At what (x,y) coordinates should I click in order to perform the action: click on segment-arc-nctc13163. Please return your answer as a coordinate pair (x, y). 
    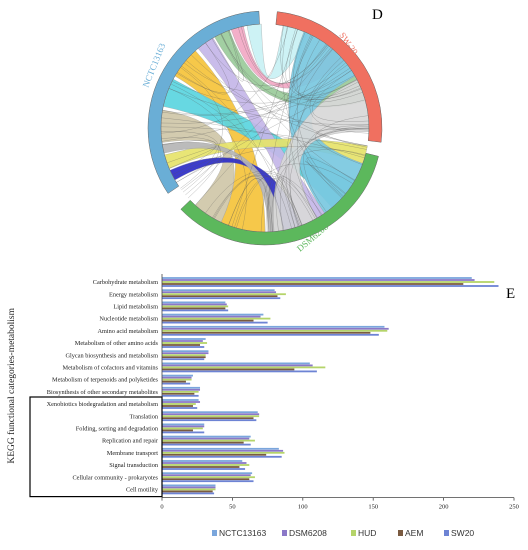
    Looking at the image, I should click on (203, 102).